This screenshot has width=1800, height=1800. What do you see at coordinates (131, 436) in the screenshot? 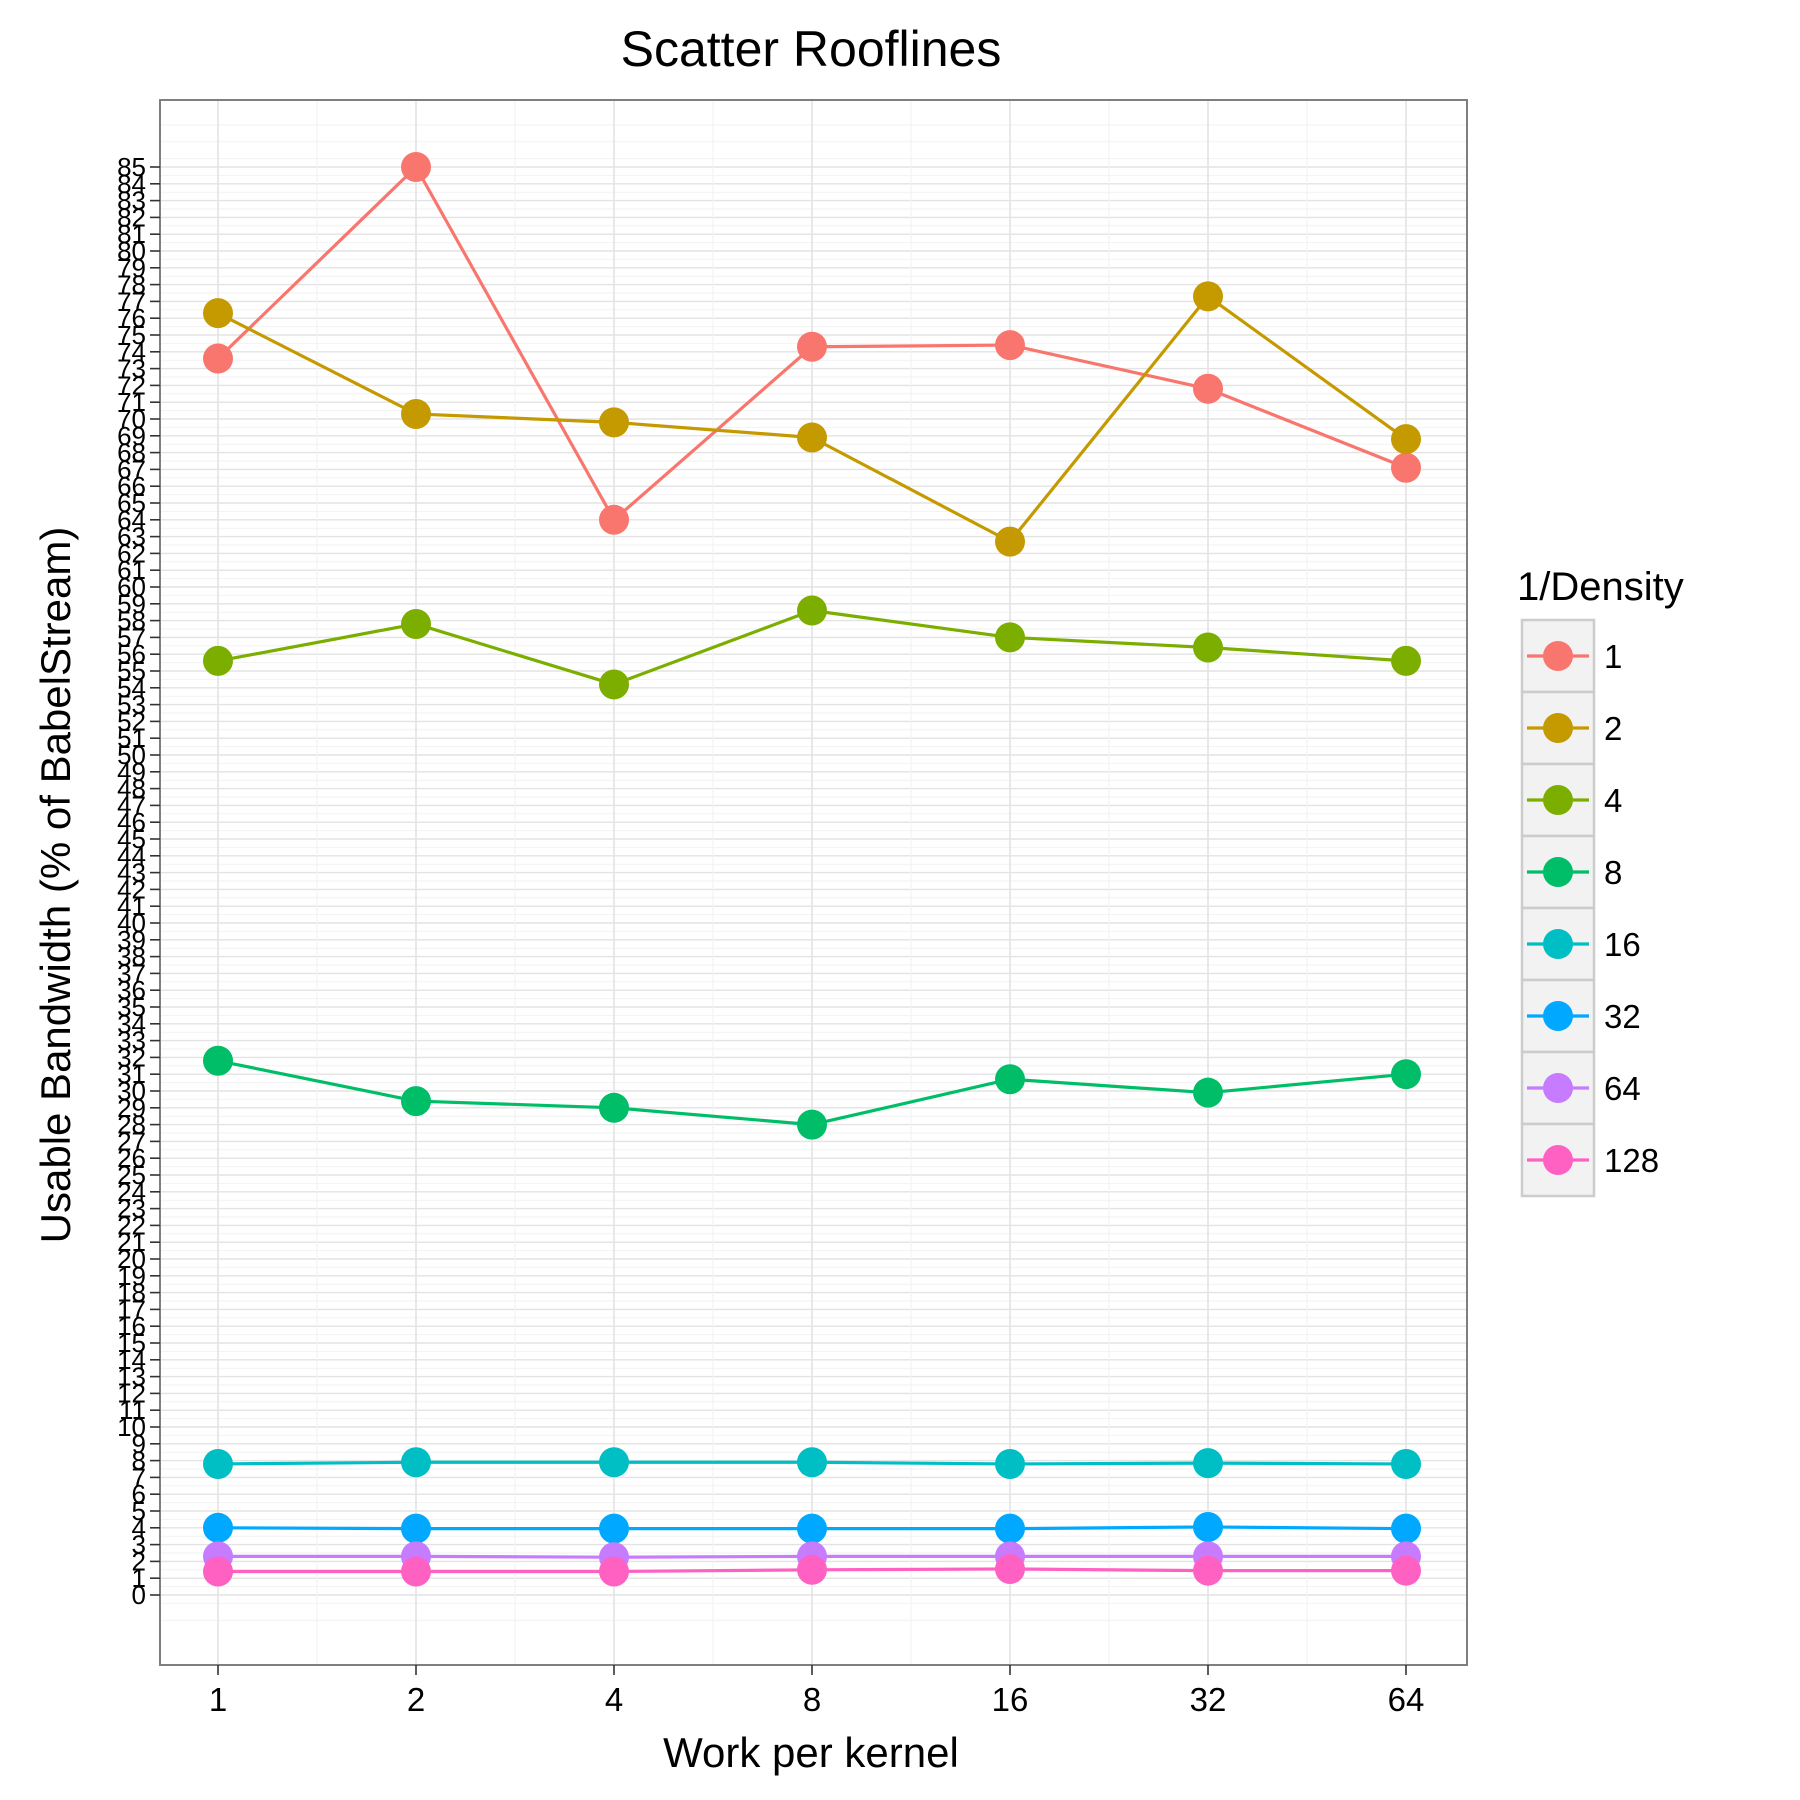
I see `y-tick-label: 69` at bounding box center [131, 436].